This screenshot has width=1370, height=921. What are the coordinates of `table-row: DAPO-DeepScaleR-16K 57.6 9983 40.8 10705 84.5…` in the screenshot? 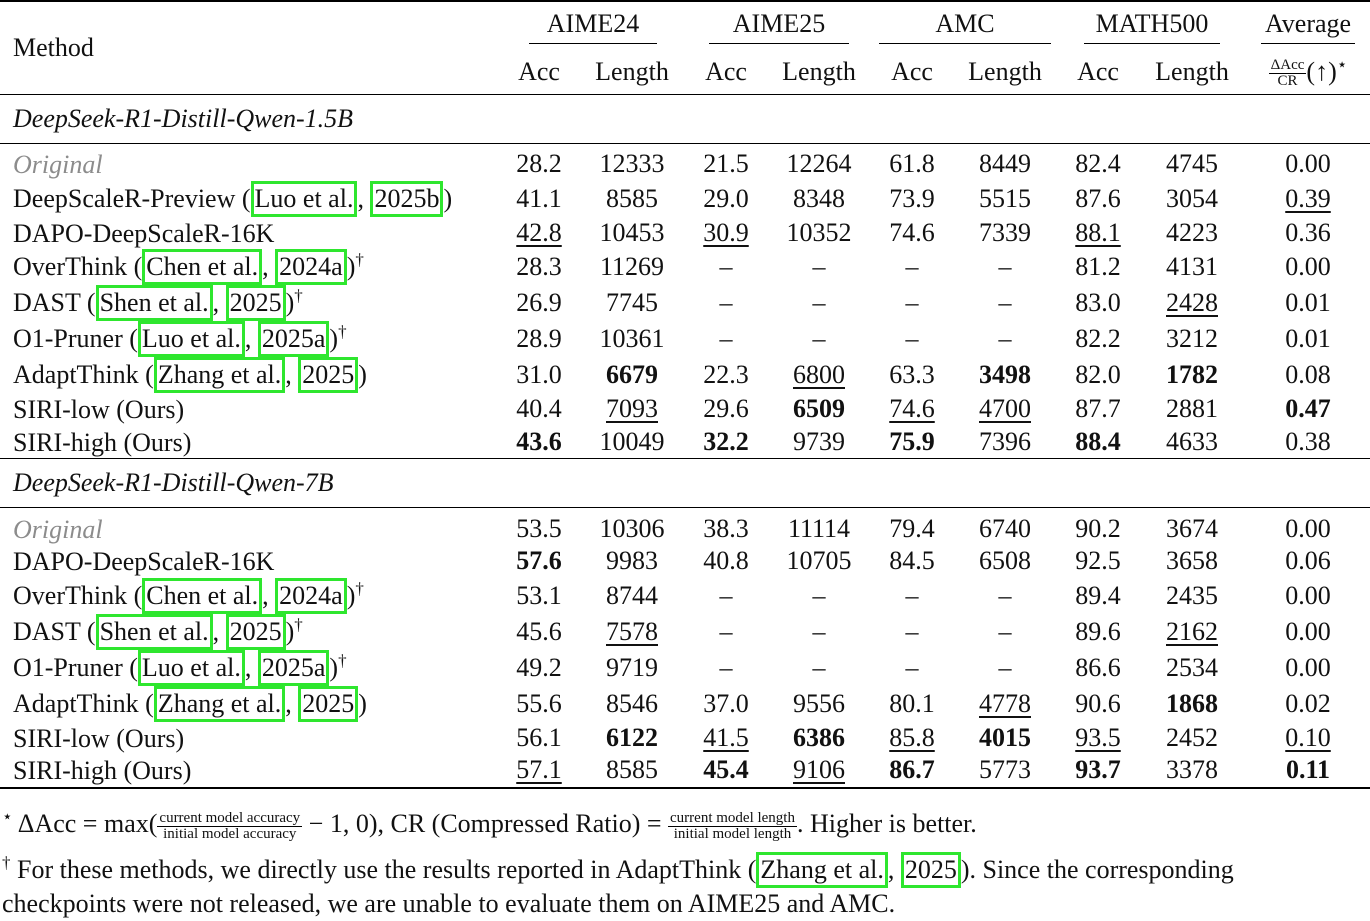 It's located at (685, 561).